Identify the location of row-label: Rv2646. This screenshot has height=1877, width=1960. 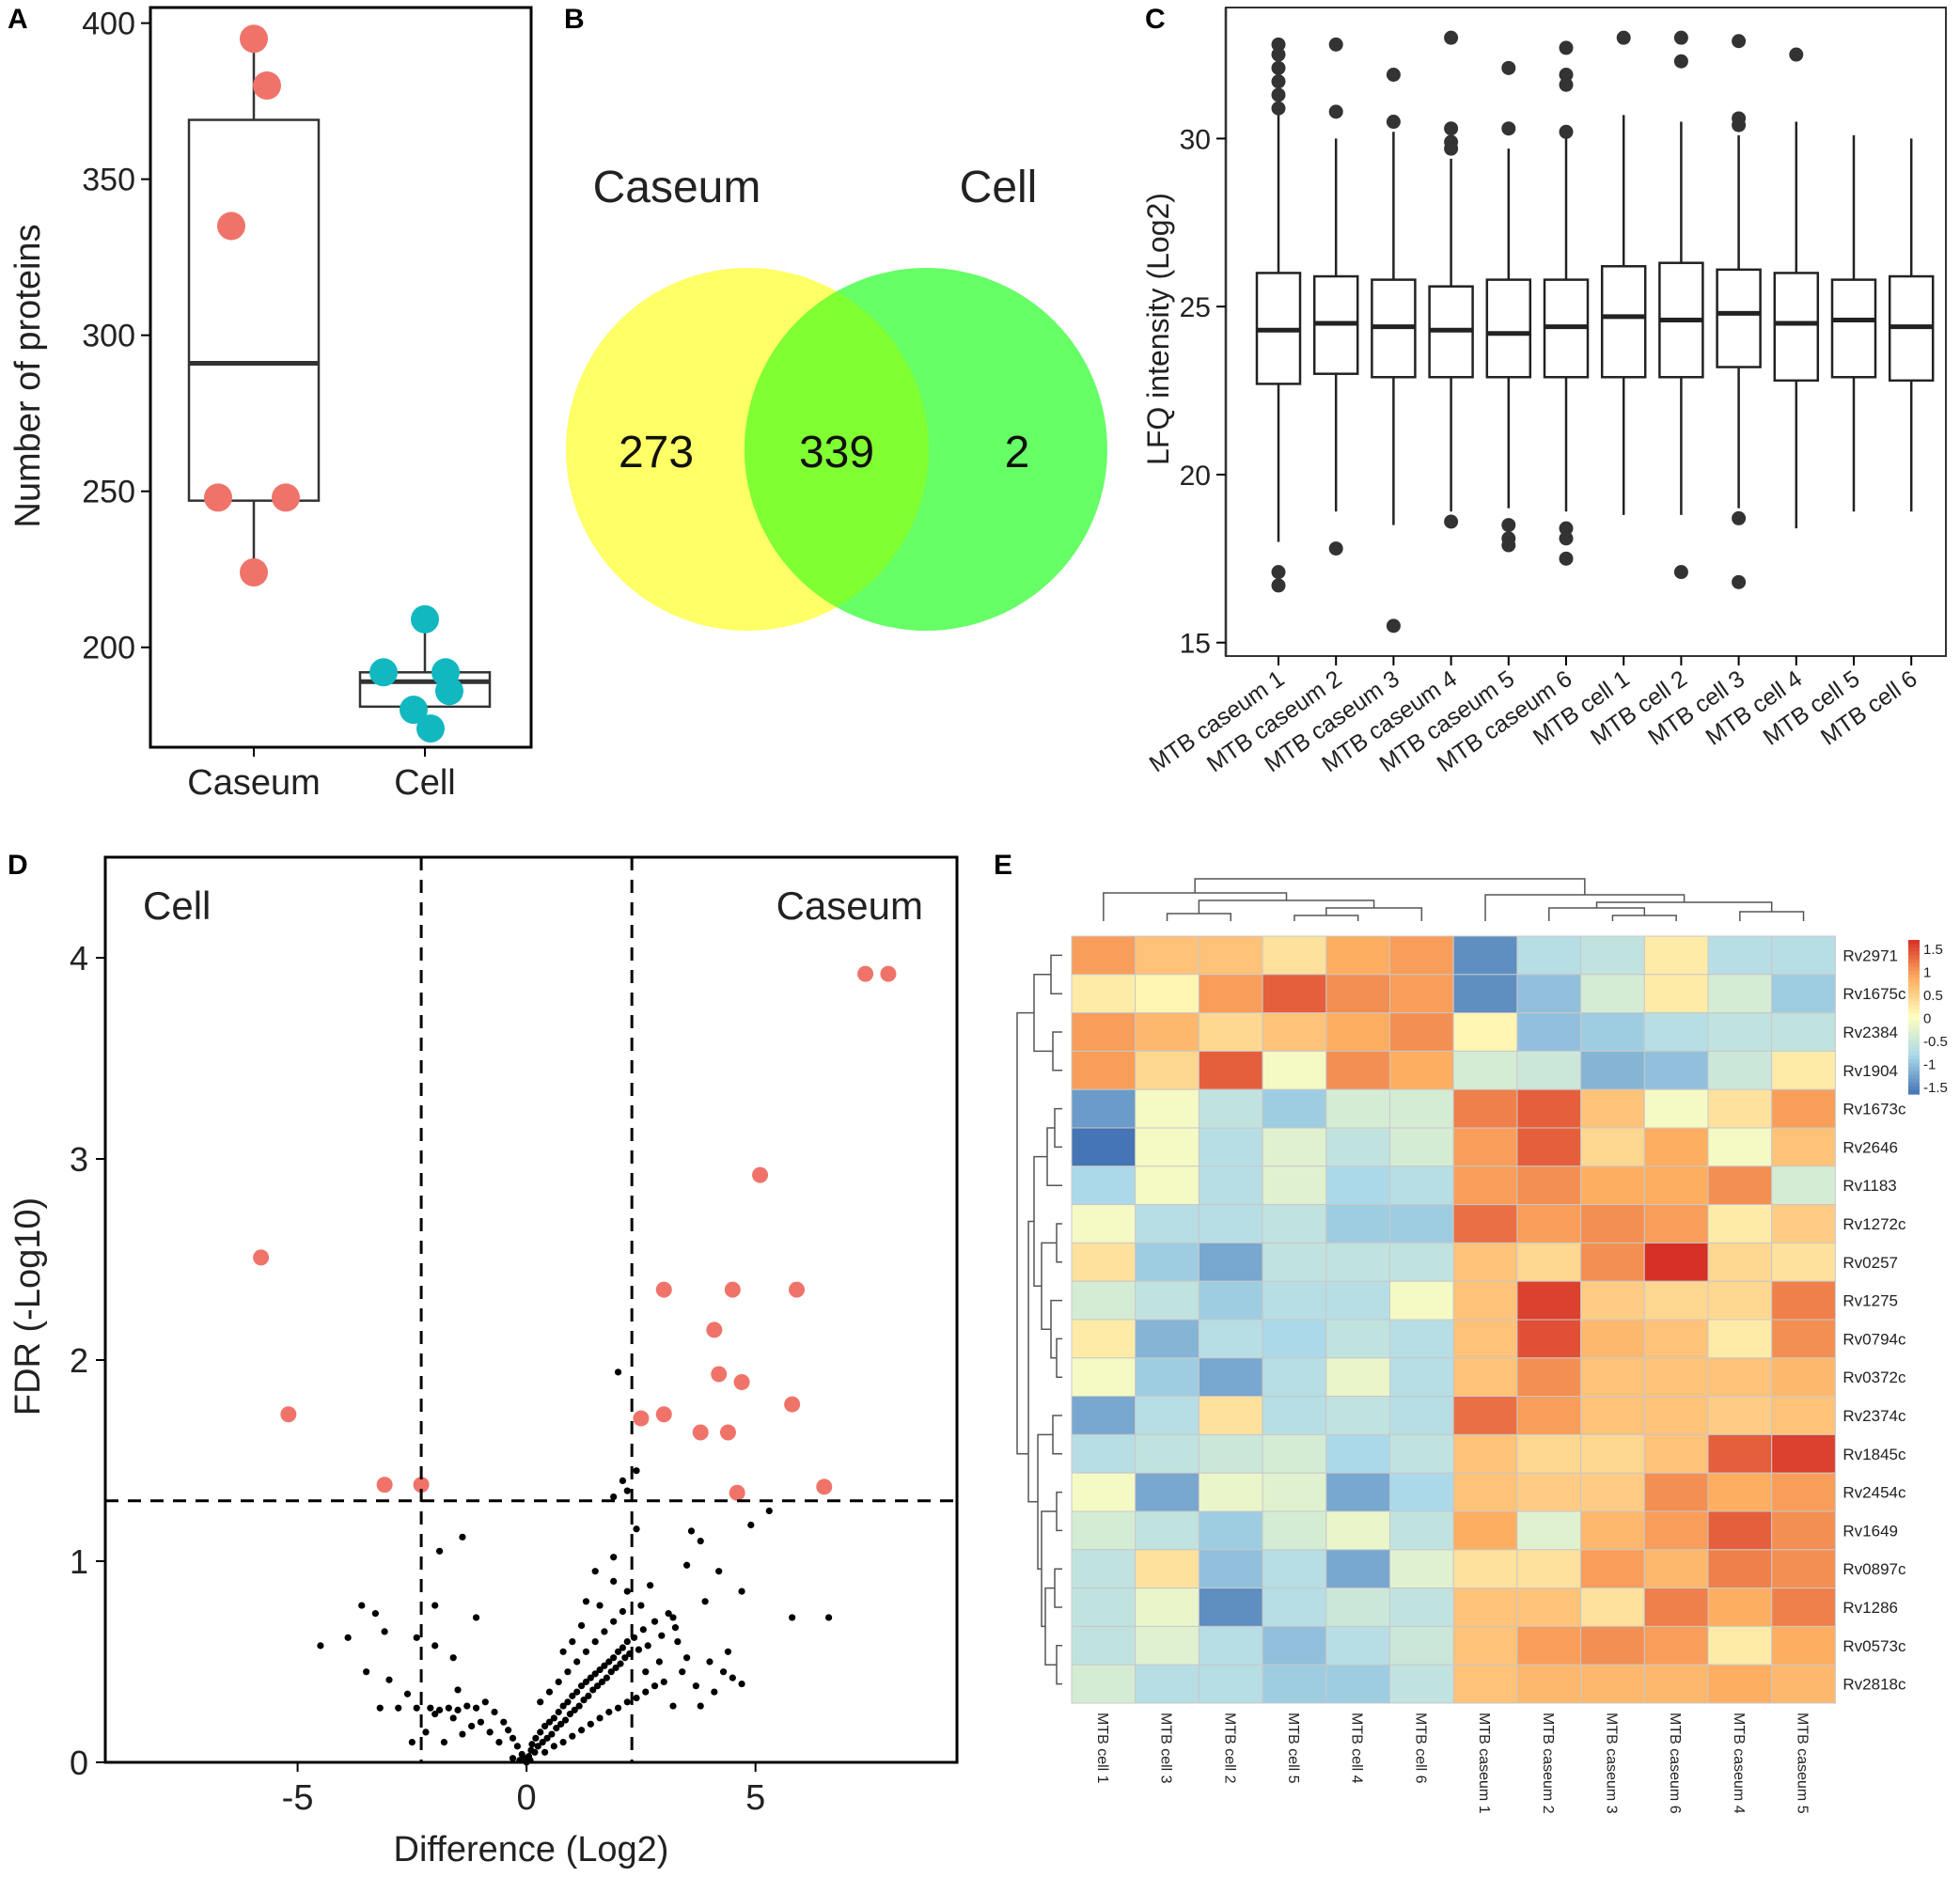
(1870, 1147).